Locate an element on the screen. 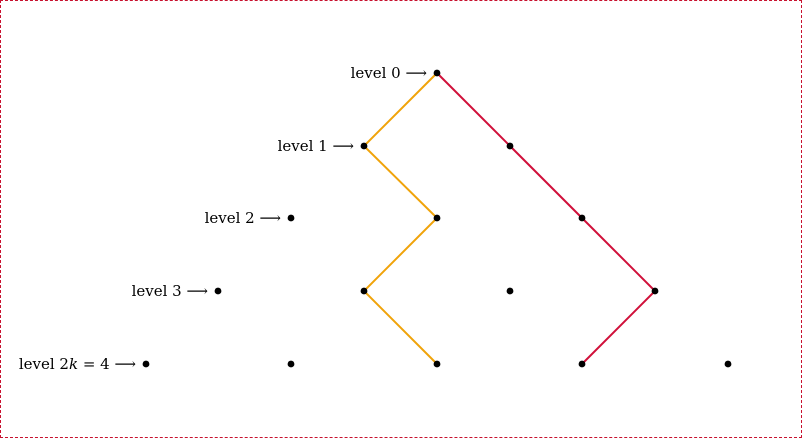  level-4-label: level 2k = 4 ⟶ is located at coordinates (77, 364).